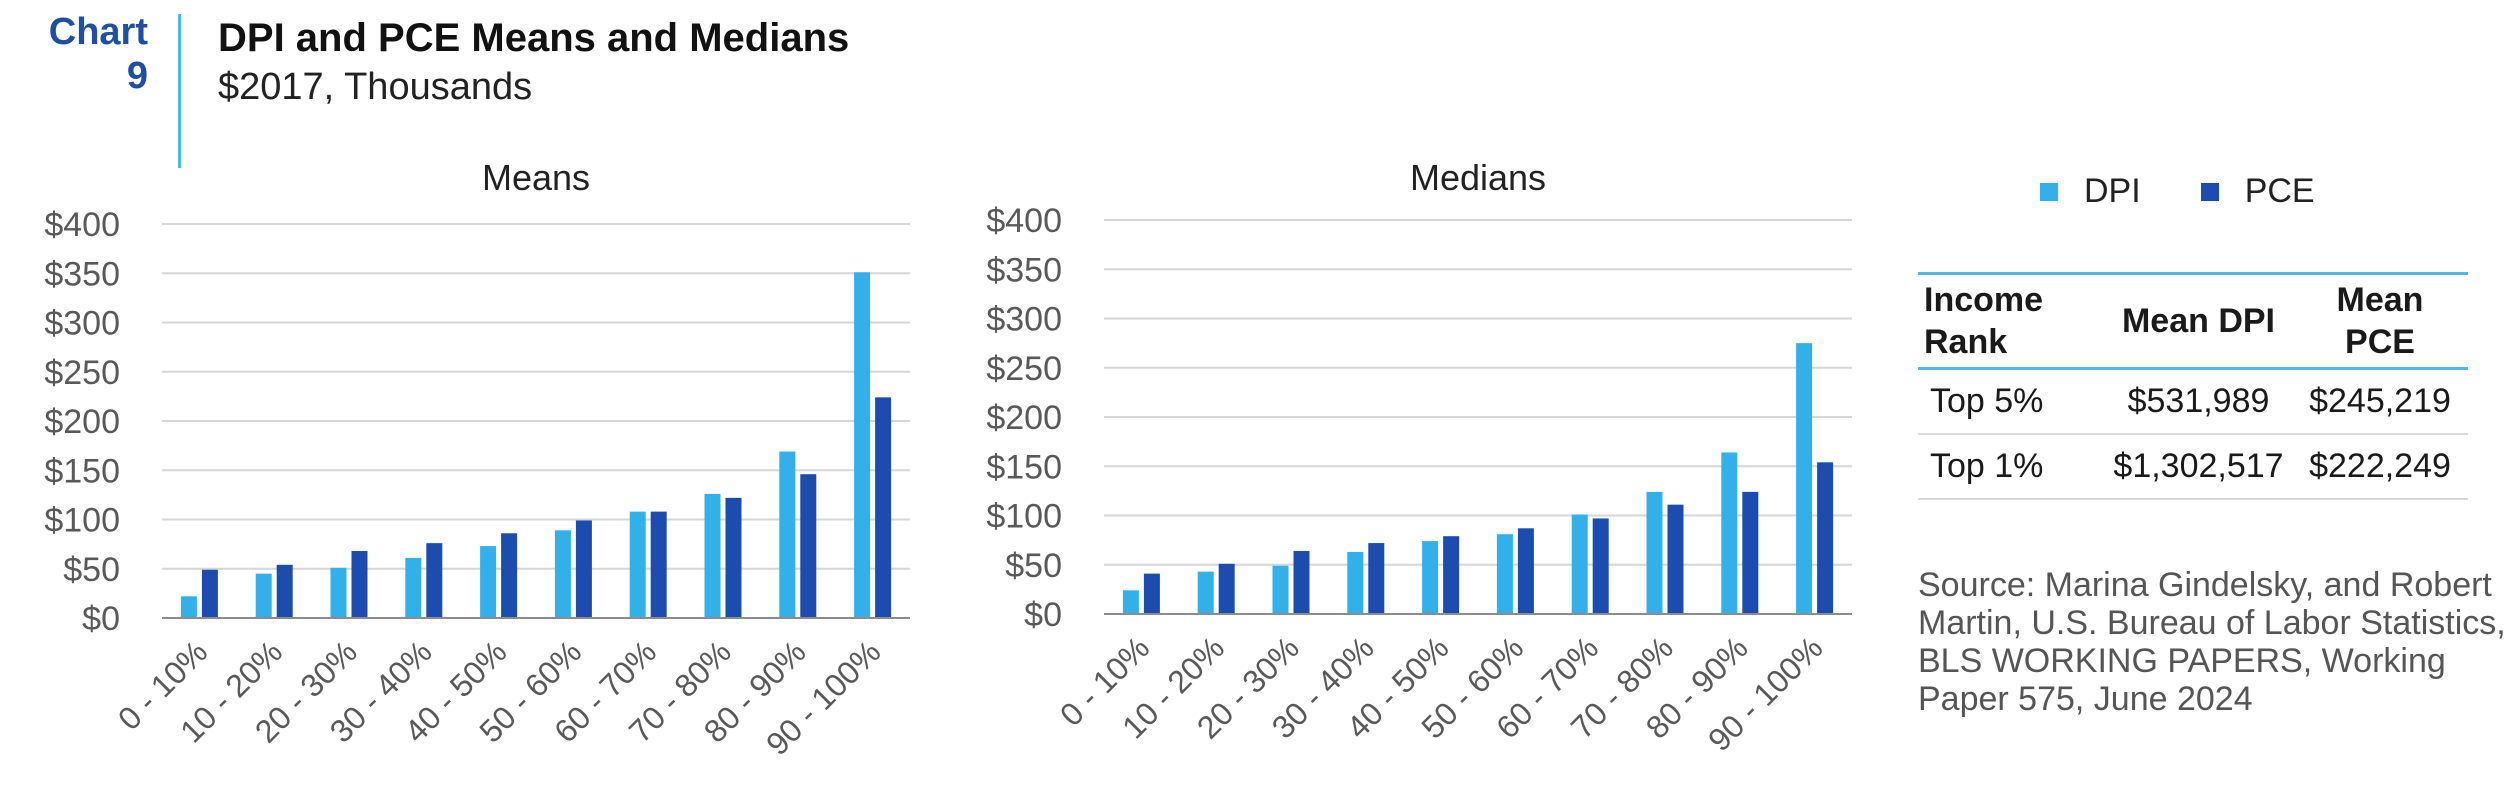  What do you see at coordinates (2049, 191) in the screenshot?
I see `legend-swatch-dpi` at bounding box center [2049, 191].